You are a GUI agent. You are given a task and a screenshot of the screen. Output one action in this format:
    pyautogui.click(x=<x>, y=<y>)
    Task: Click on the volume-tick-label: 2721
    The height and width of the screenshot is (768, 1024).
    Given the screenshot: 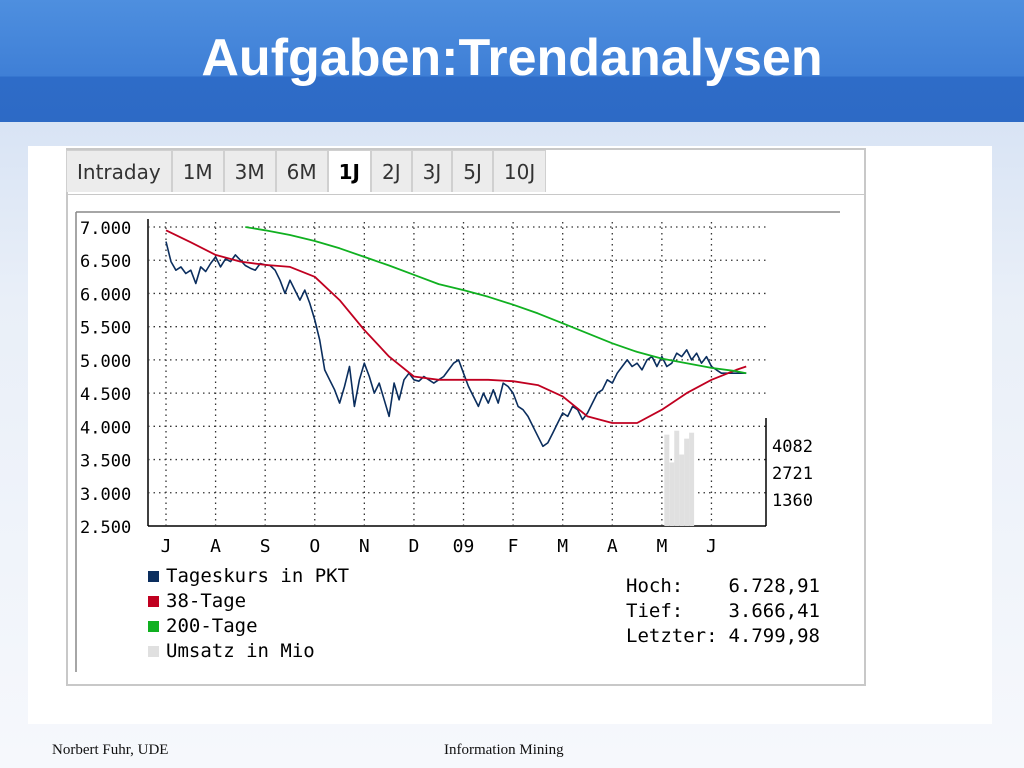 What is the action you would take?
    pyautogui.click(x=792, y=474)
    